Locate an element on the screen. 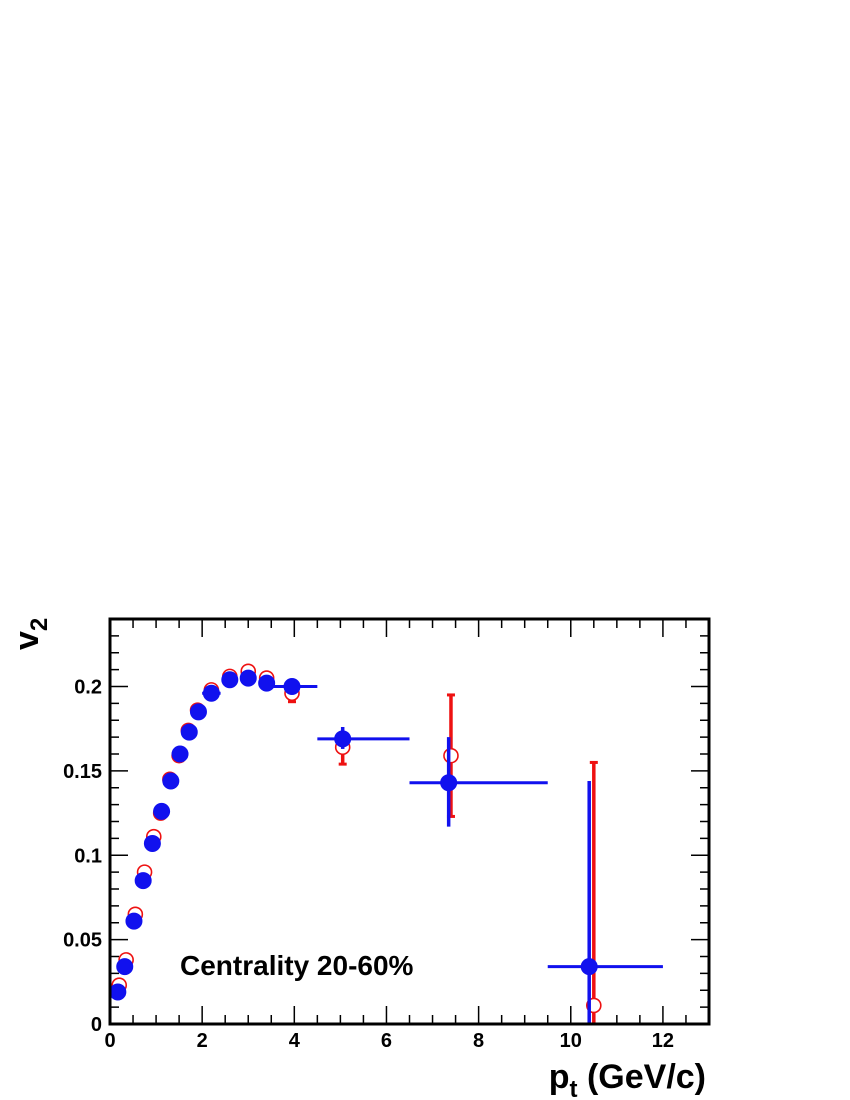 The width and height of the screenshot is (850, 1100). x-tick-label: 6 is located at coordinates (386, 1041).